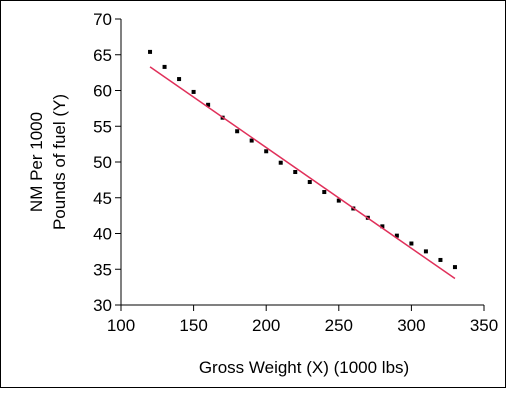  I want to click on y-tick-label: 50, so click(102, 162).